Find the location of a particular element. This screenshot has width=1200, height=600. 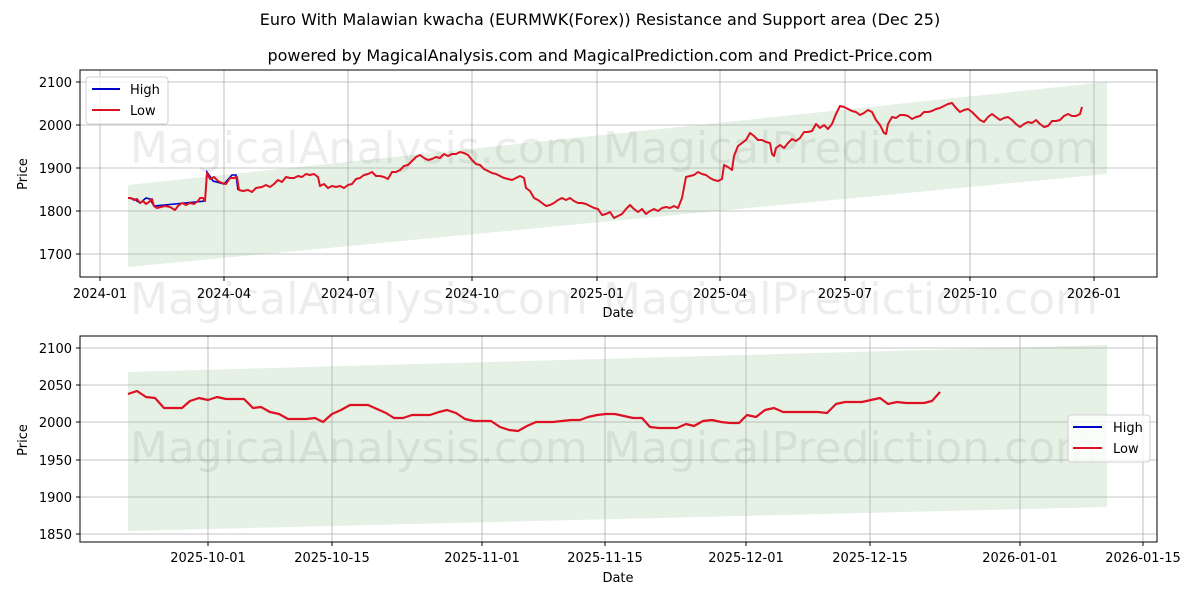

bottom-y-ticks: 1850 1900 1950 2000 2050 2100 is located at coordinates (59, 442).